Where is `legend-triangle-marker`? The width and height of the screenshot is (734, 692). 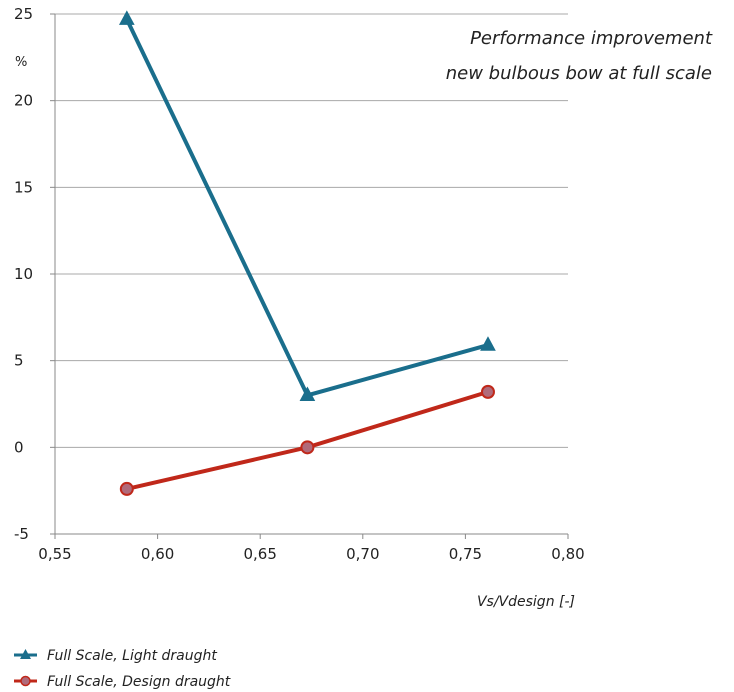
legend-triangle-marker is located at coordinates (25, 654).